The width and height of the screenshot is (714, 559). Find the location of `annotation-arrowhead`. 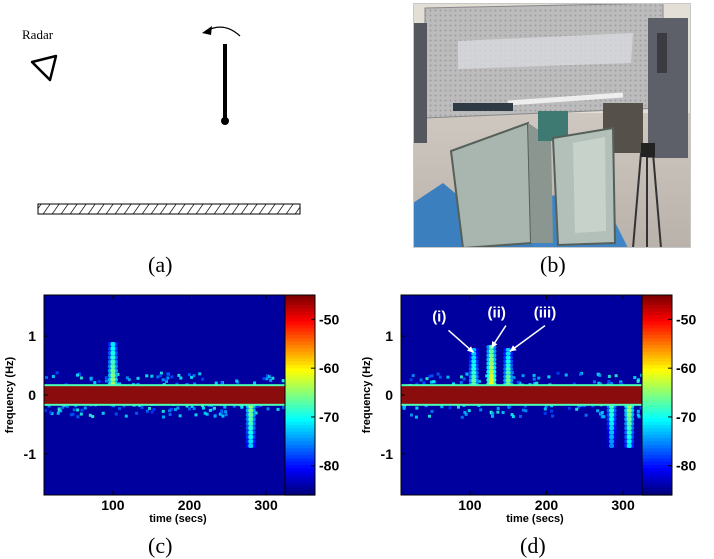

annotation-arrowhead is located at coordinates (513, 348).